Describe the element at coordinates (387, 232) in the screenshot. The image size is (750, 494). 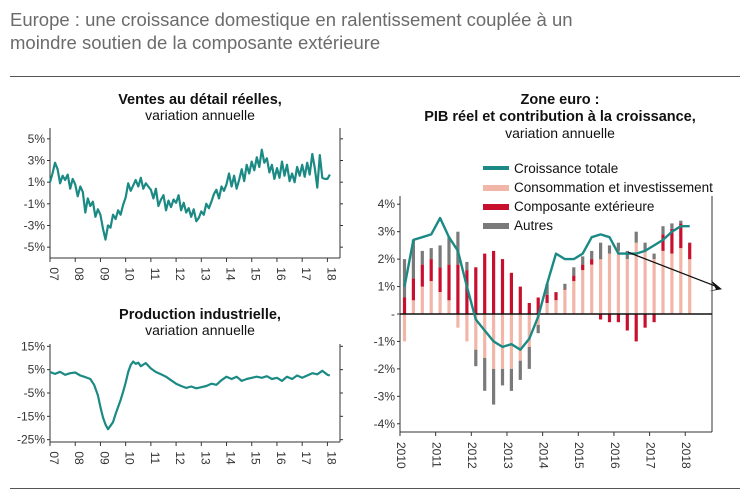
I see `y-tick-label: 3%` at that location.